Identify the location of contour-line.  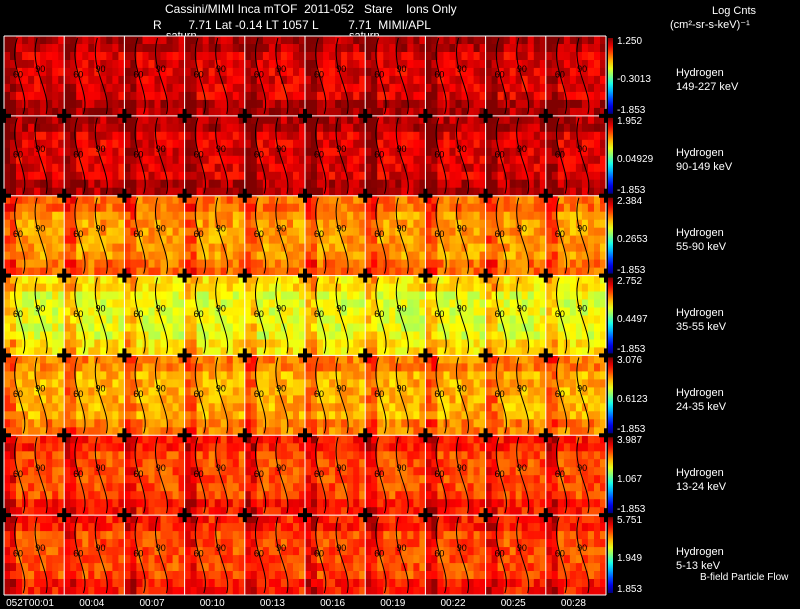
(441, 395).